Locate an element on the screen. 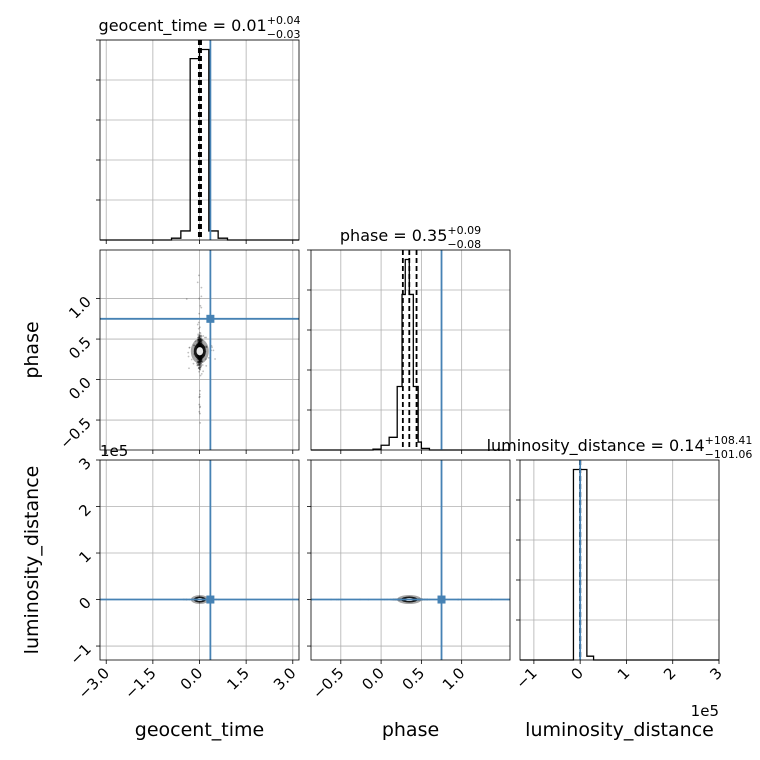  x-tick-label: 0.0 is located at coordinates (373, 679).